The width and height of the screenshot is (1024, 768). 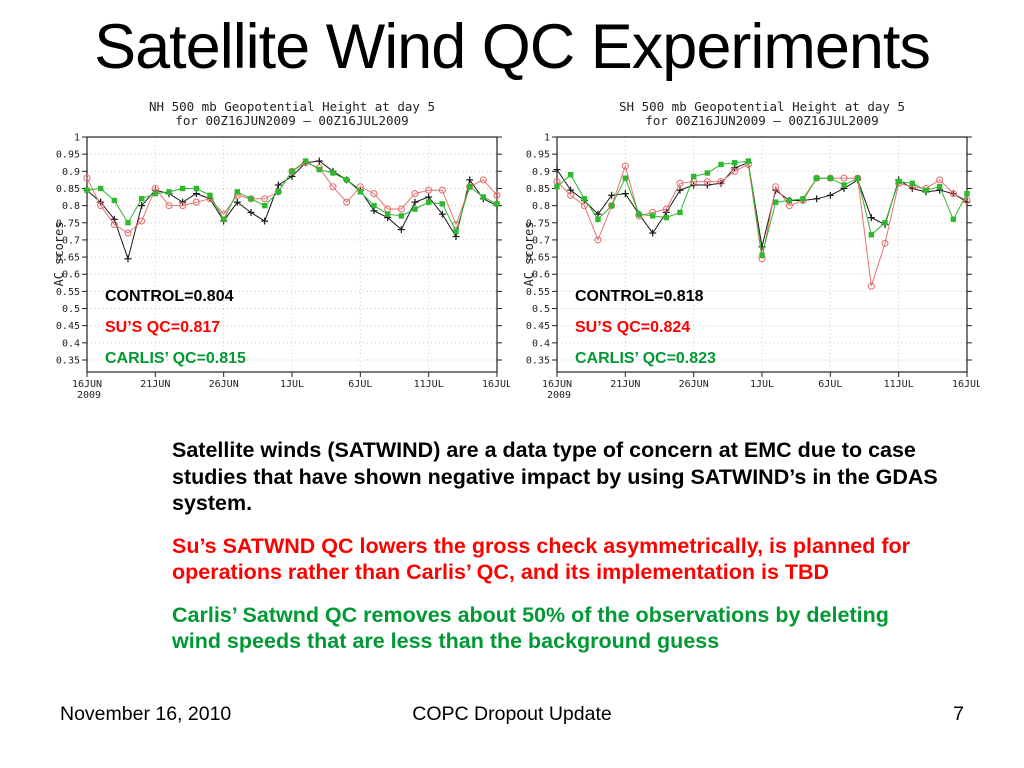 I want to click on chart-sh-title-line2: for 00Z16JUN2009 – 00Z16JUL2009, so click(x=762, y=120).